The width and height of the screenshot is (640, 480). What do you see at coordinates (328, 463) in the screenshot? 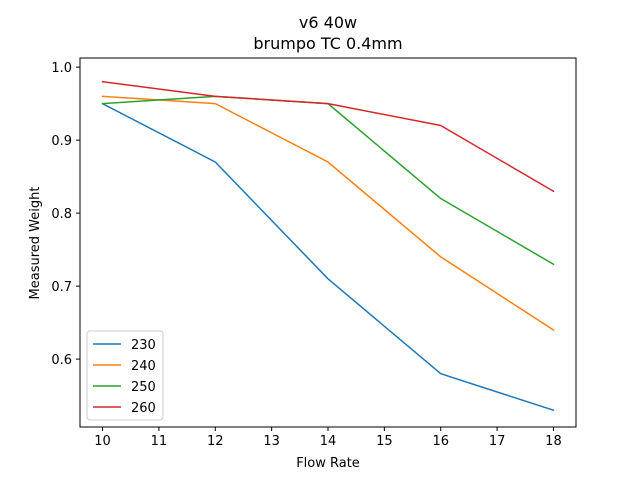
I see `x-axis-label: Flow Rate` at bounding box center [328, 463].